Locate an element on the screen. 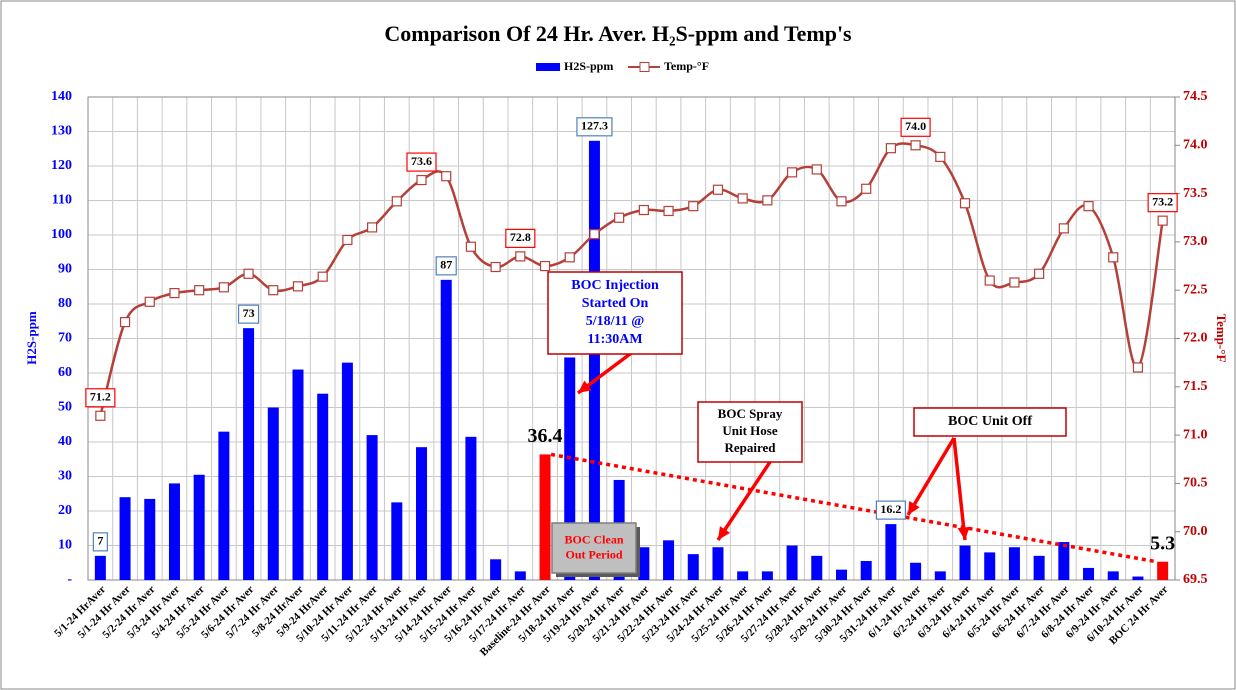 The height and width of the screenshot is (690, 1236). y-tick-label: 100 is located at coordinates (61, 234).